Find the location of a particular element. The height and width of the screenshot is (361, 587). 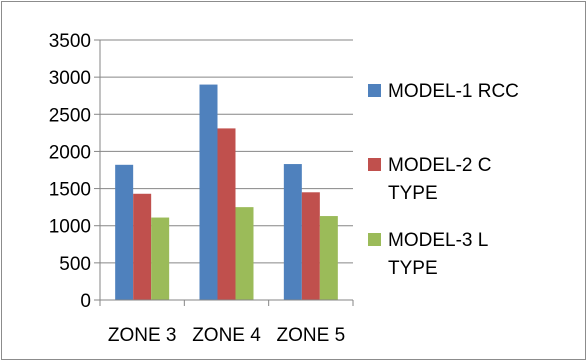

legend: MODEL-1 RCC MODEL-2 C TYPE MODEL-3 L TYPE is located at coordinates (443, 180).